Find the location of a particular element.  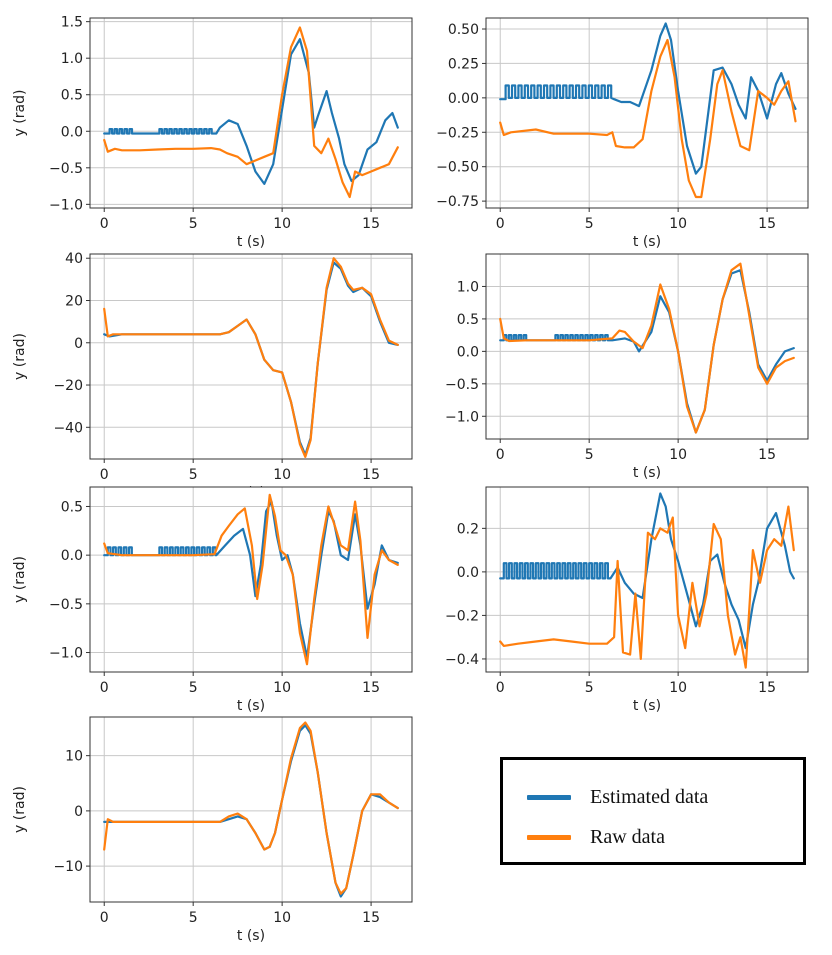

y-tick-label: −10 is located at coordinates (68, 867).